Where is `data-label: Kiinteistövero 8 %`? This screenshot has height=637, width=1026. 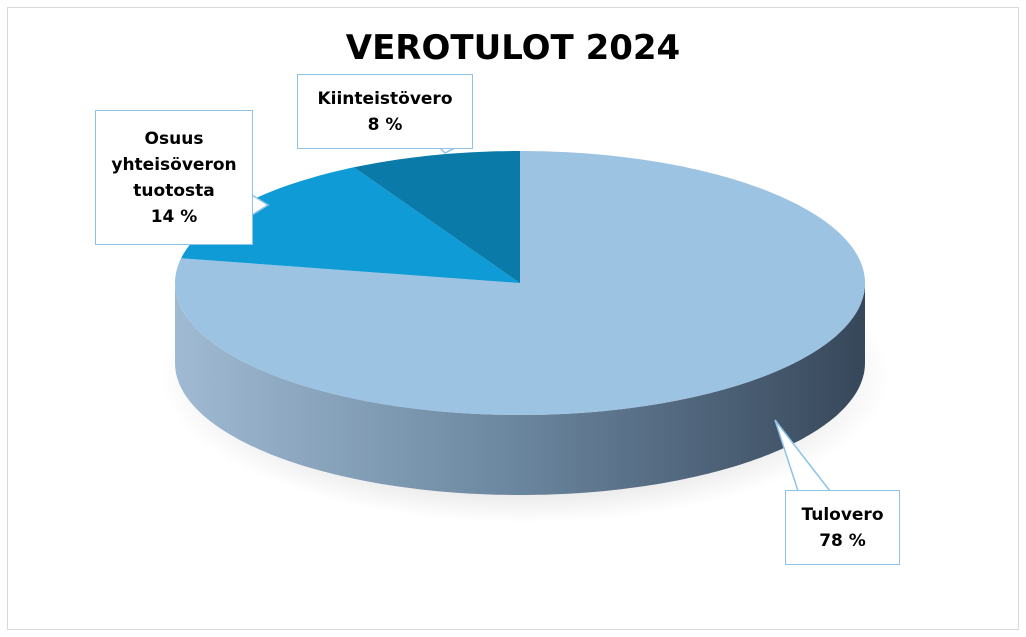 data-label: Kiinteistövero 8 % is located at coordinates (385, 111).